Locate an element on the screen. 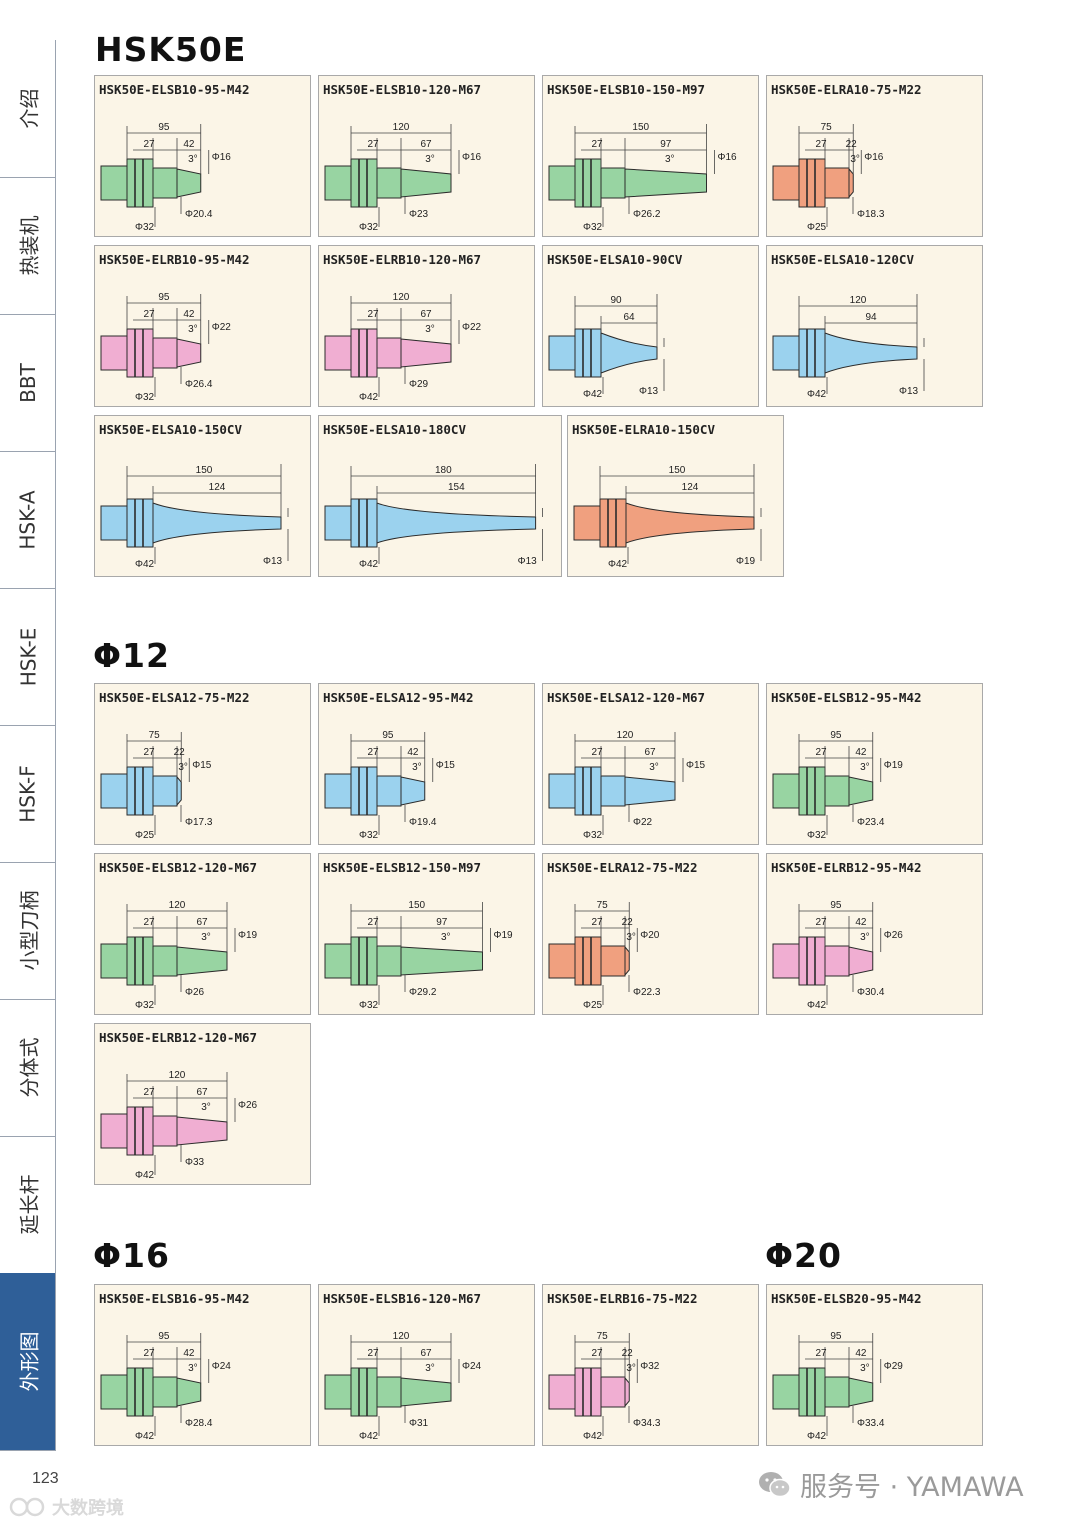 This screenshot has height=1527, width=1080. tool-card: HSK50E-ELSB10-95-M42 95 27 42 3° Φ16 Φ20.4 Φ32 is located at coordinates (202, 156).